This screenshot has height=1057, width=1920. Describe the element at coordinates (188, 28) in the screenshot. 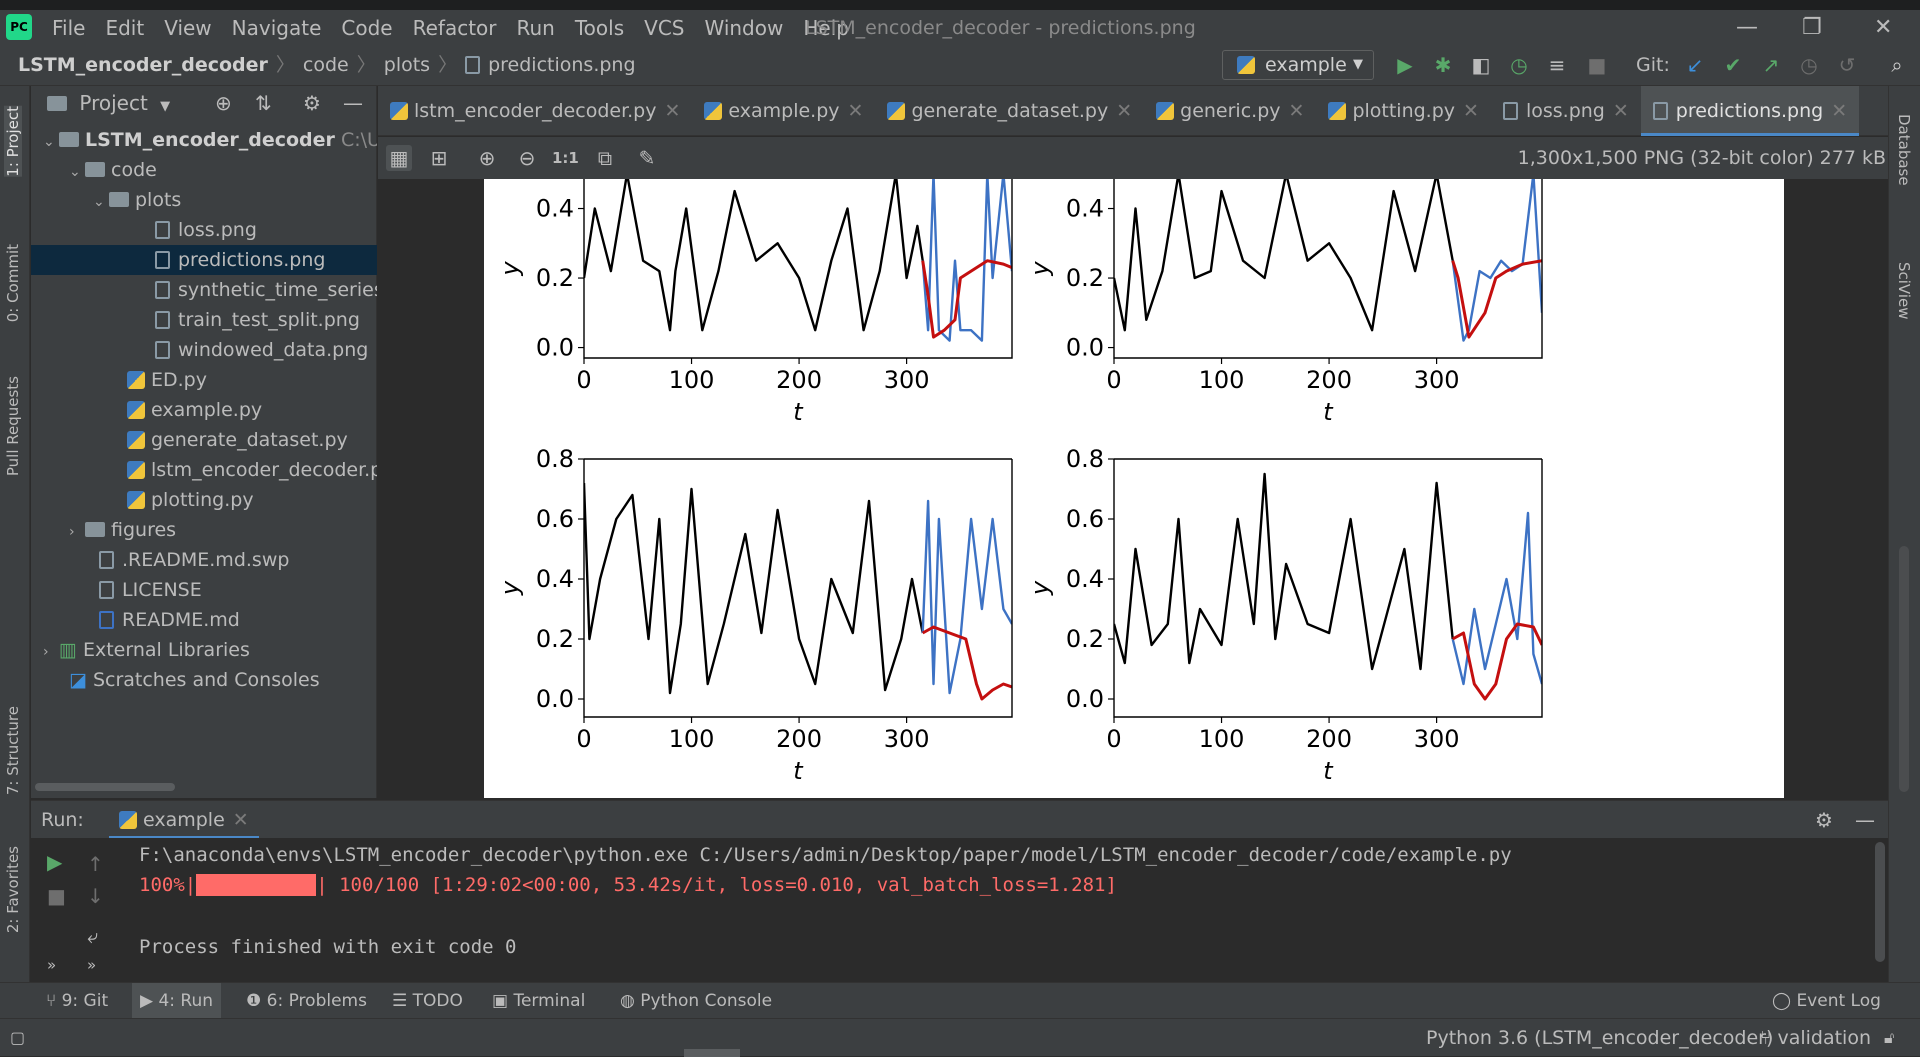

I see `menu-view: View` at that location.